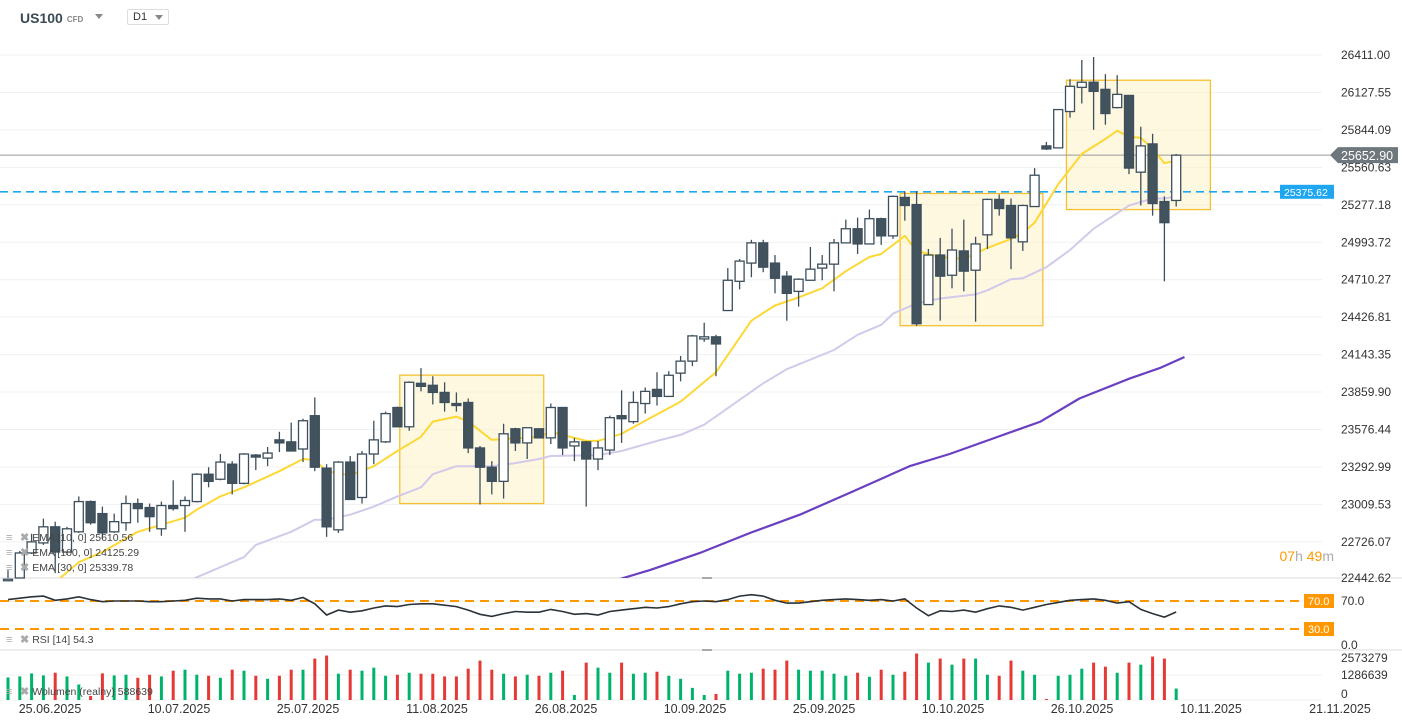  I want to click on legend-rsi-label: RSI [14] 54.3, so click(63, 639).